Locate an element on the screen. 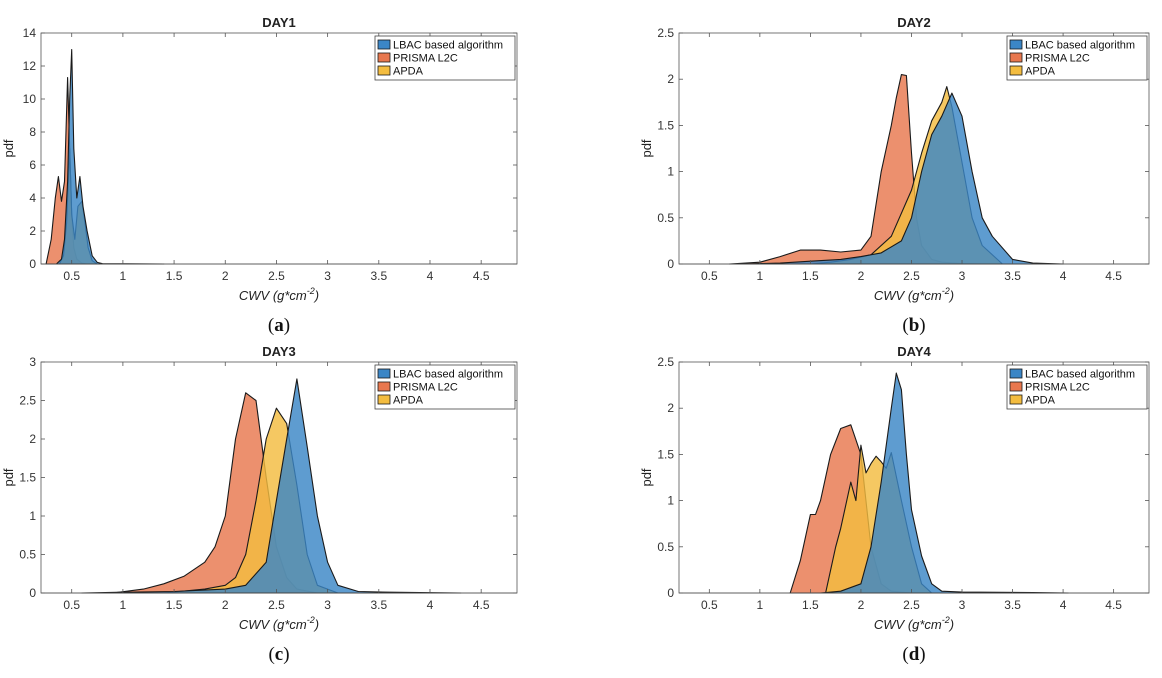  legend-box is located at coordinates (445, 58).